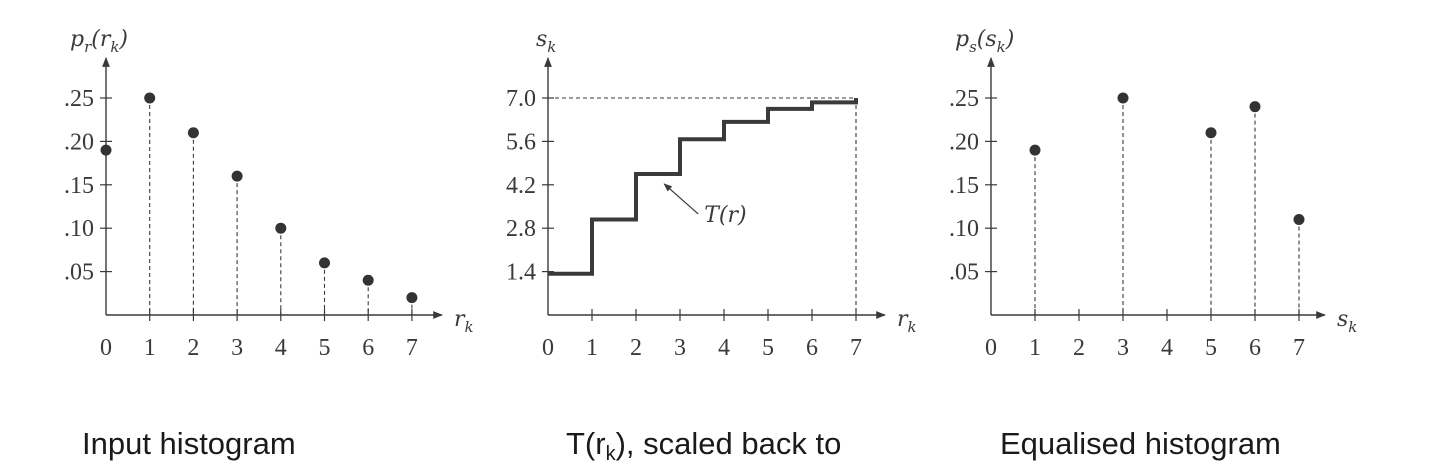 The height and width of the screenshot is (476, 1440). What do you see at coordinates (521, 99) in the screenshot?
I see `y-tick-label: 7.0` at bounding box center [521, 99].